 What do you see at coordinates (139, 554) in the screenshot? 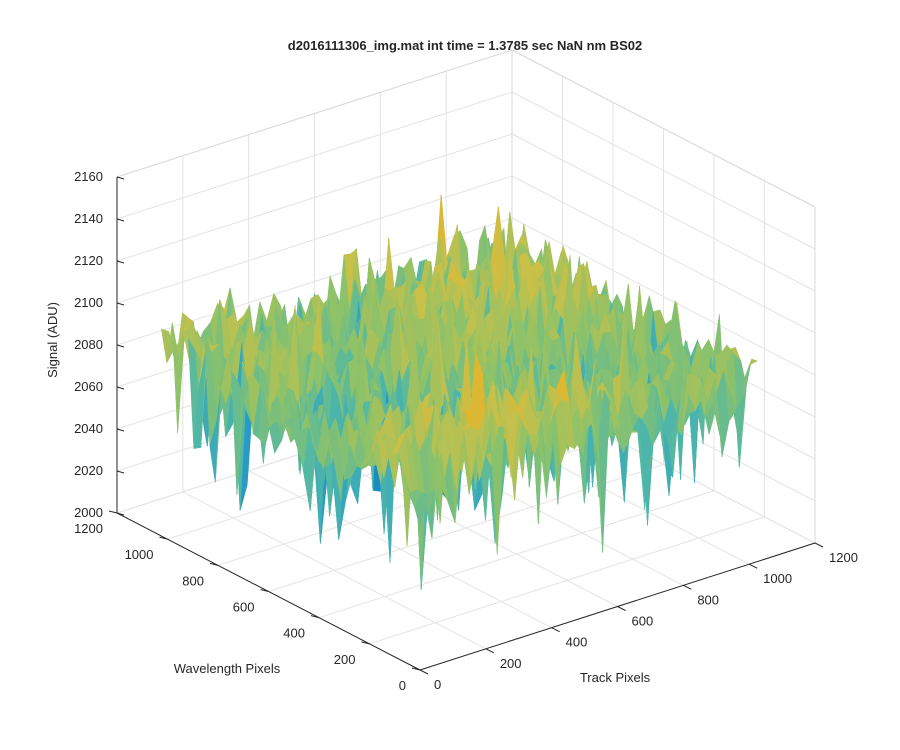
I see `y-tick-label: 1000` at bounding box center [139, 554].